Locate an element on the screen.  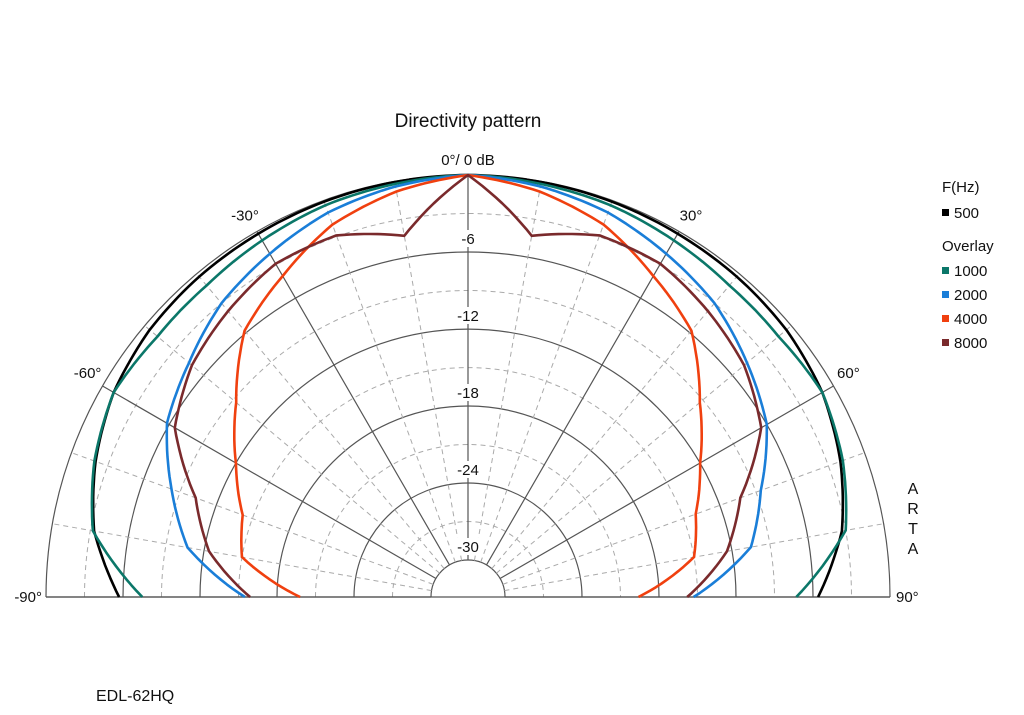
legend-header: F(Hz) is located at coordinates (961, 187).